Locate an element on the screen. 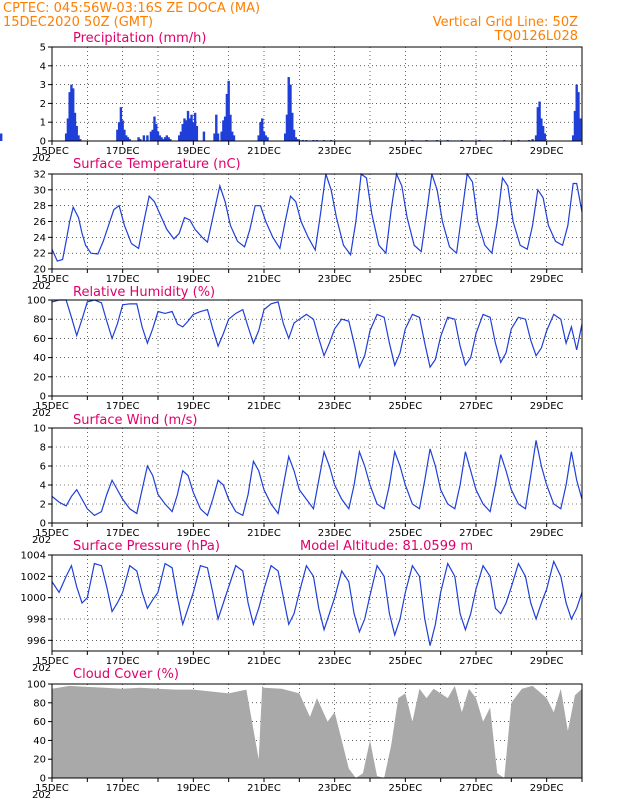  y-tick-label: 8 is located at coordinates (43, 448).